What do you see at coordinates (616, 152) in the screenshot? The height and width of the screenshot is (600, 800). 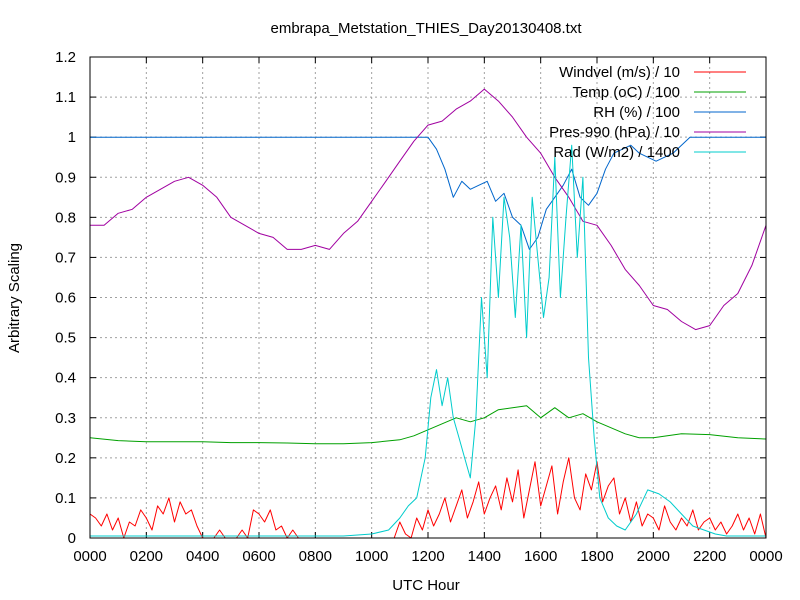 I see `legend-label-4: Rad (W/m2) / 1400` at bounding box center [616, 152].